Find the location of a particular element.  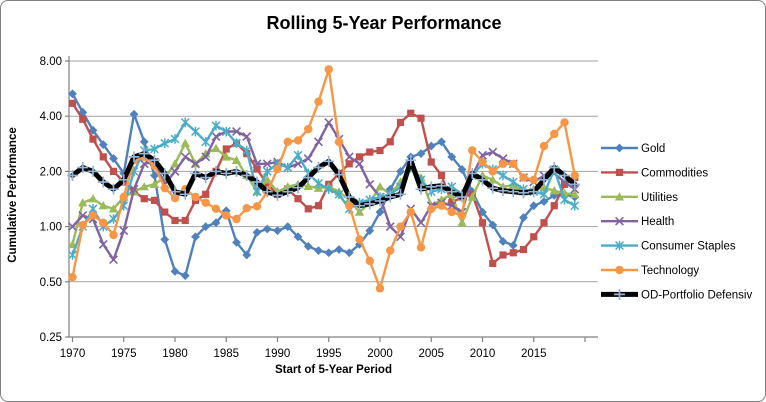

x-tick-label: 1990 is located at coordinates (278, 354).